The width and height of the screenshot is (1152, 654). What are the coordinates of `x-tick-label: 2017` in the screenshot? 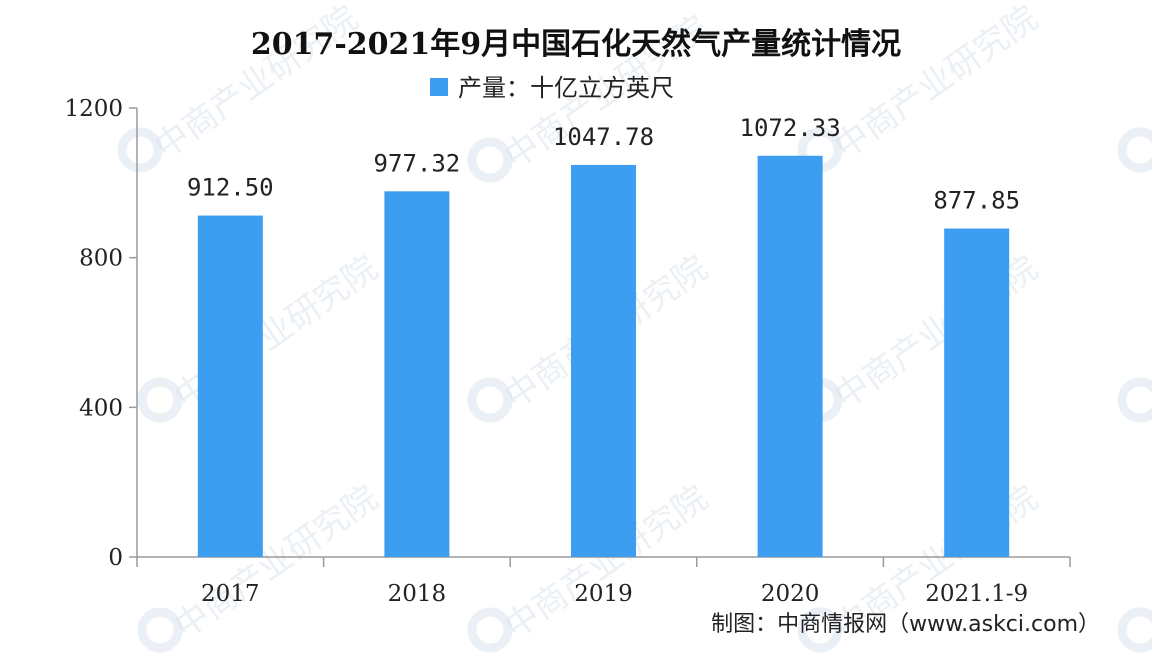 It's located at (230, 594).